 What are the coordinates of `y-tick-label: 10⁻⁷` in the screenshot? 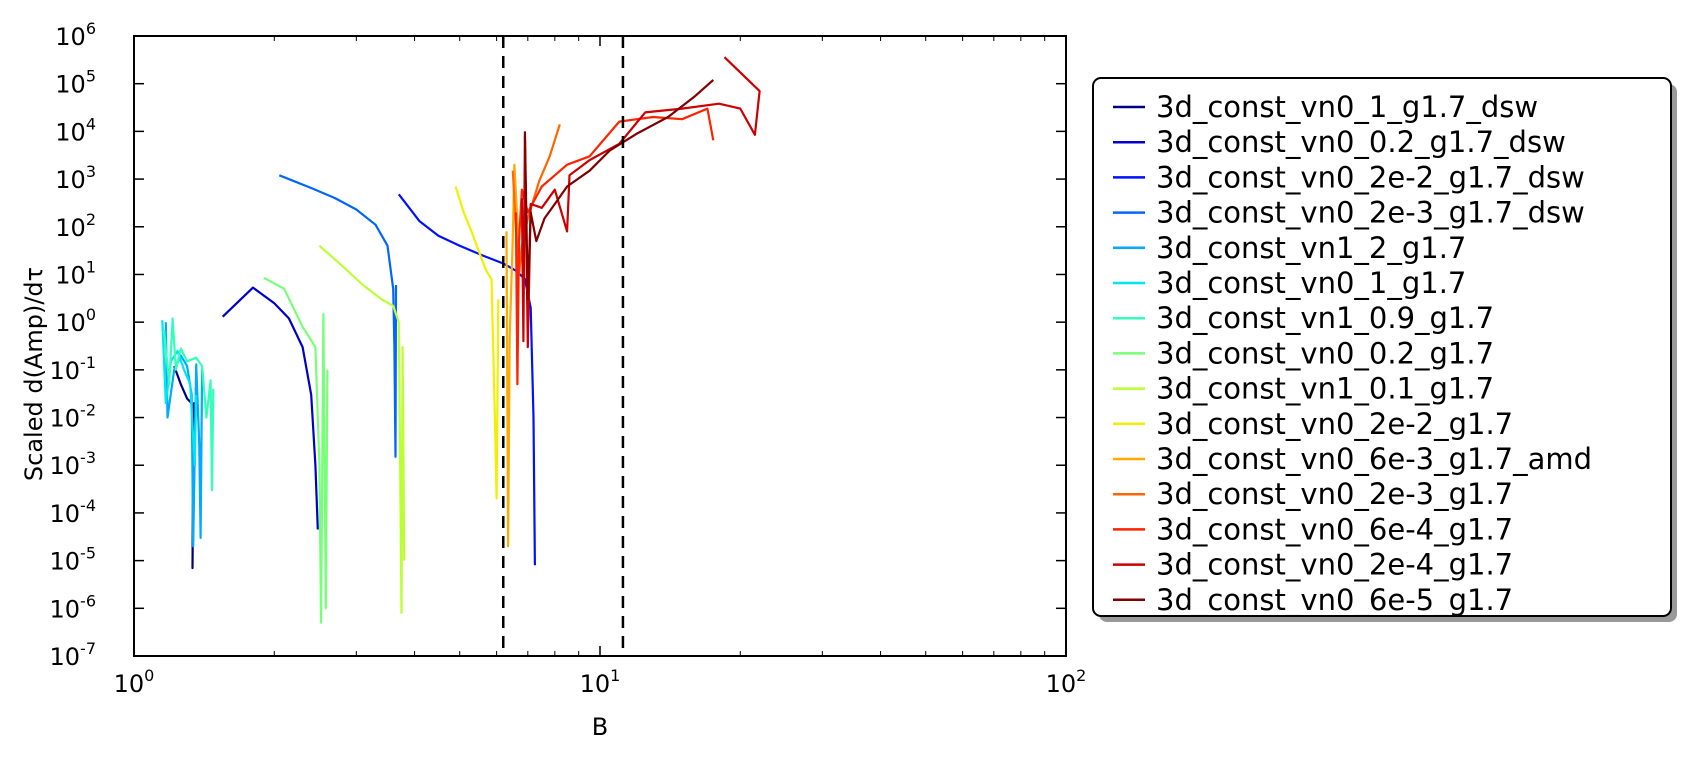 It's located at (73, 655).